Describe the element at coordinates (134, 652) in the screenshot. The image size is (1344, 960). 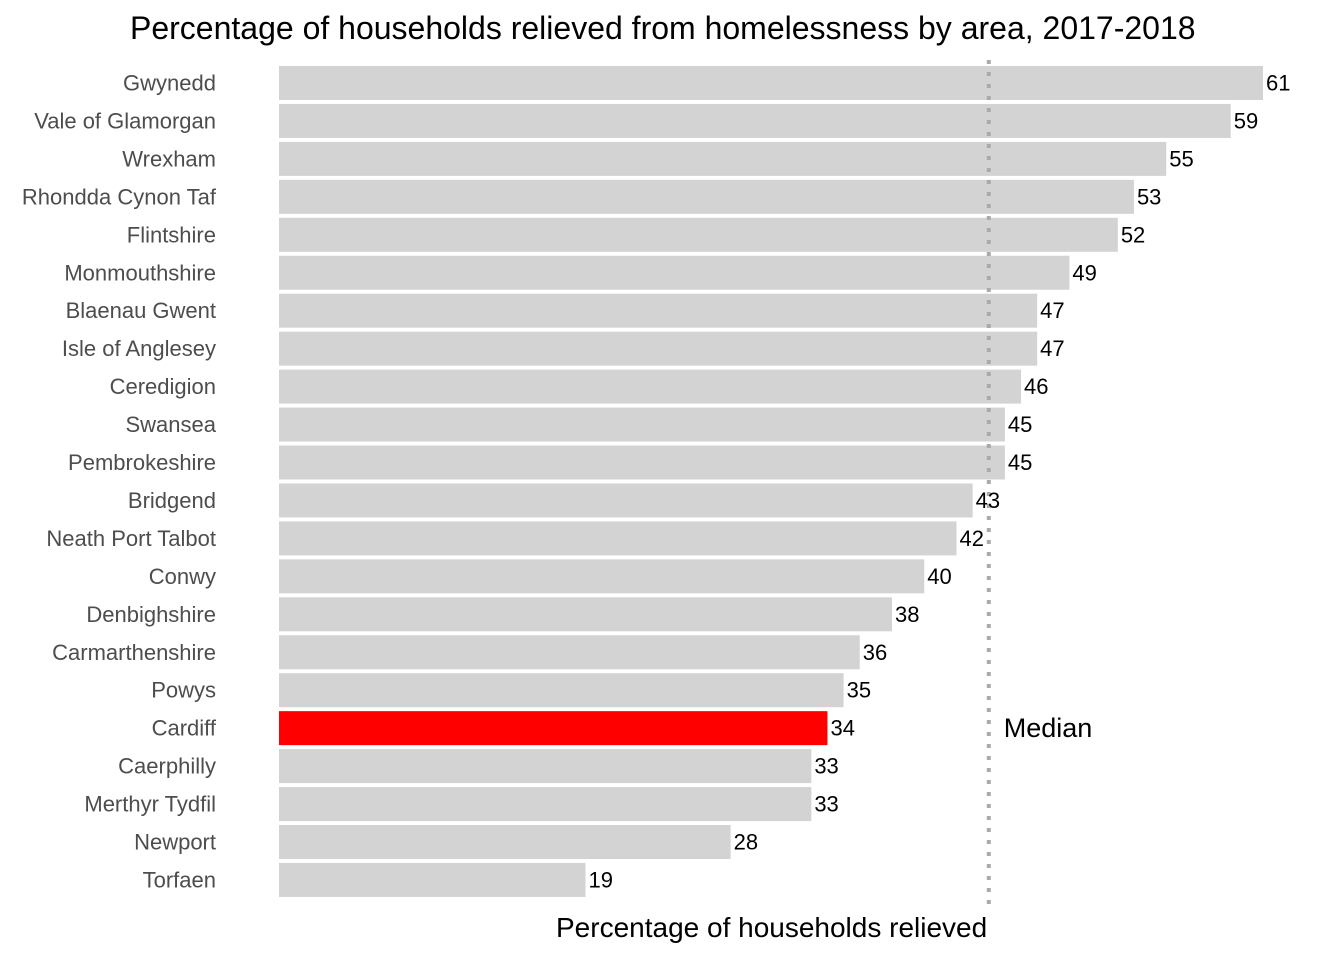
I see `category-label: Carmarthenshire` at that location.